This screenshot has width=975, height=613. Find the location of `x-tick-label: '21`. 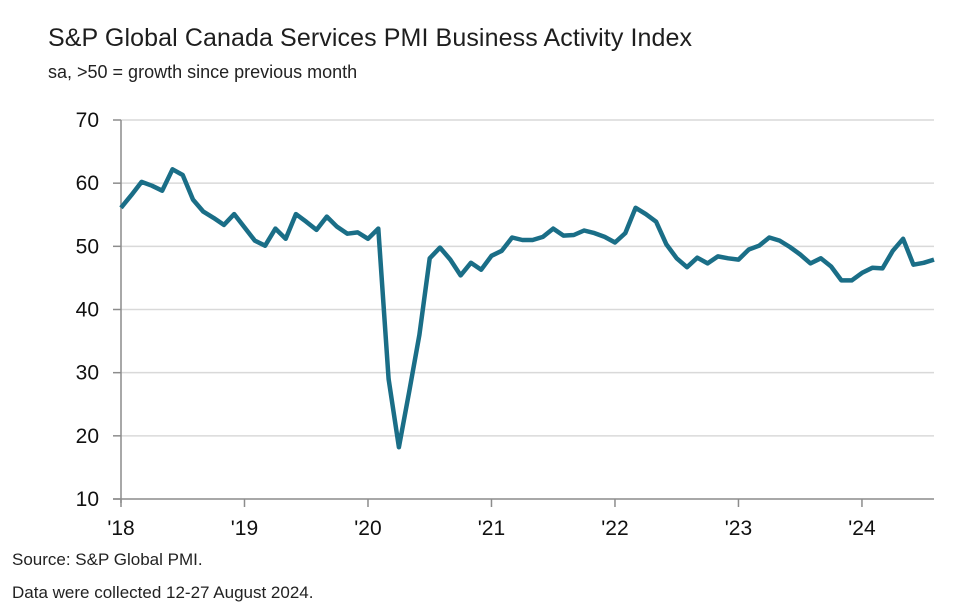

x-tick-label: '21 is located at coordinates (491, 528).